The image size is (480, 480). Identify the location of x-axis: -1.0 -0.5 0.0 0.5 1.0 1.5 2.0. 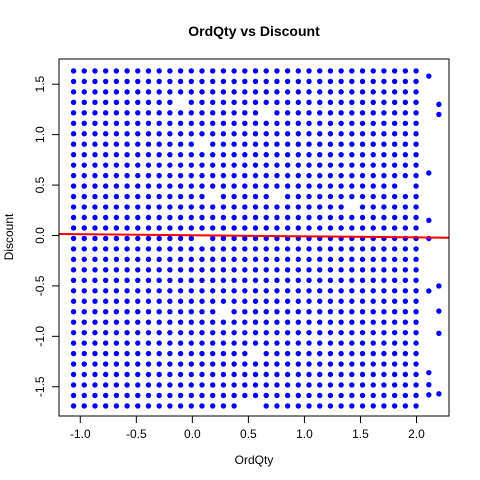
(247, 428).